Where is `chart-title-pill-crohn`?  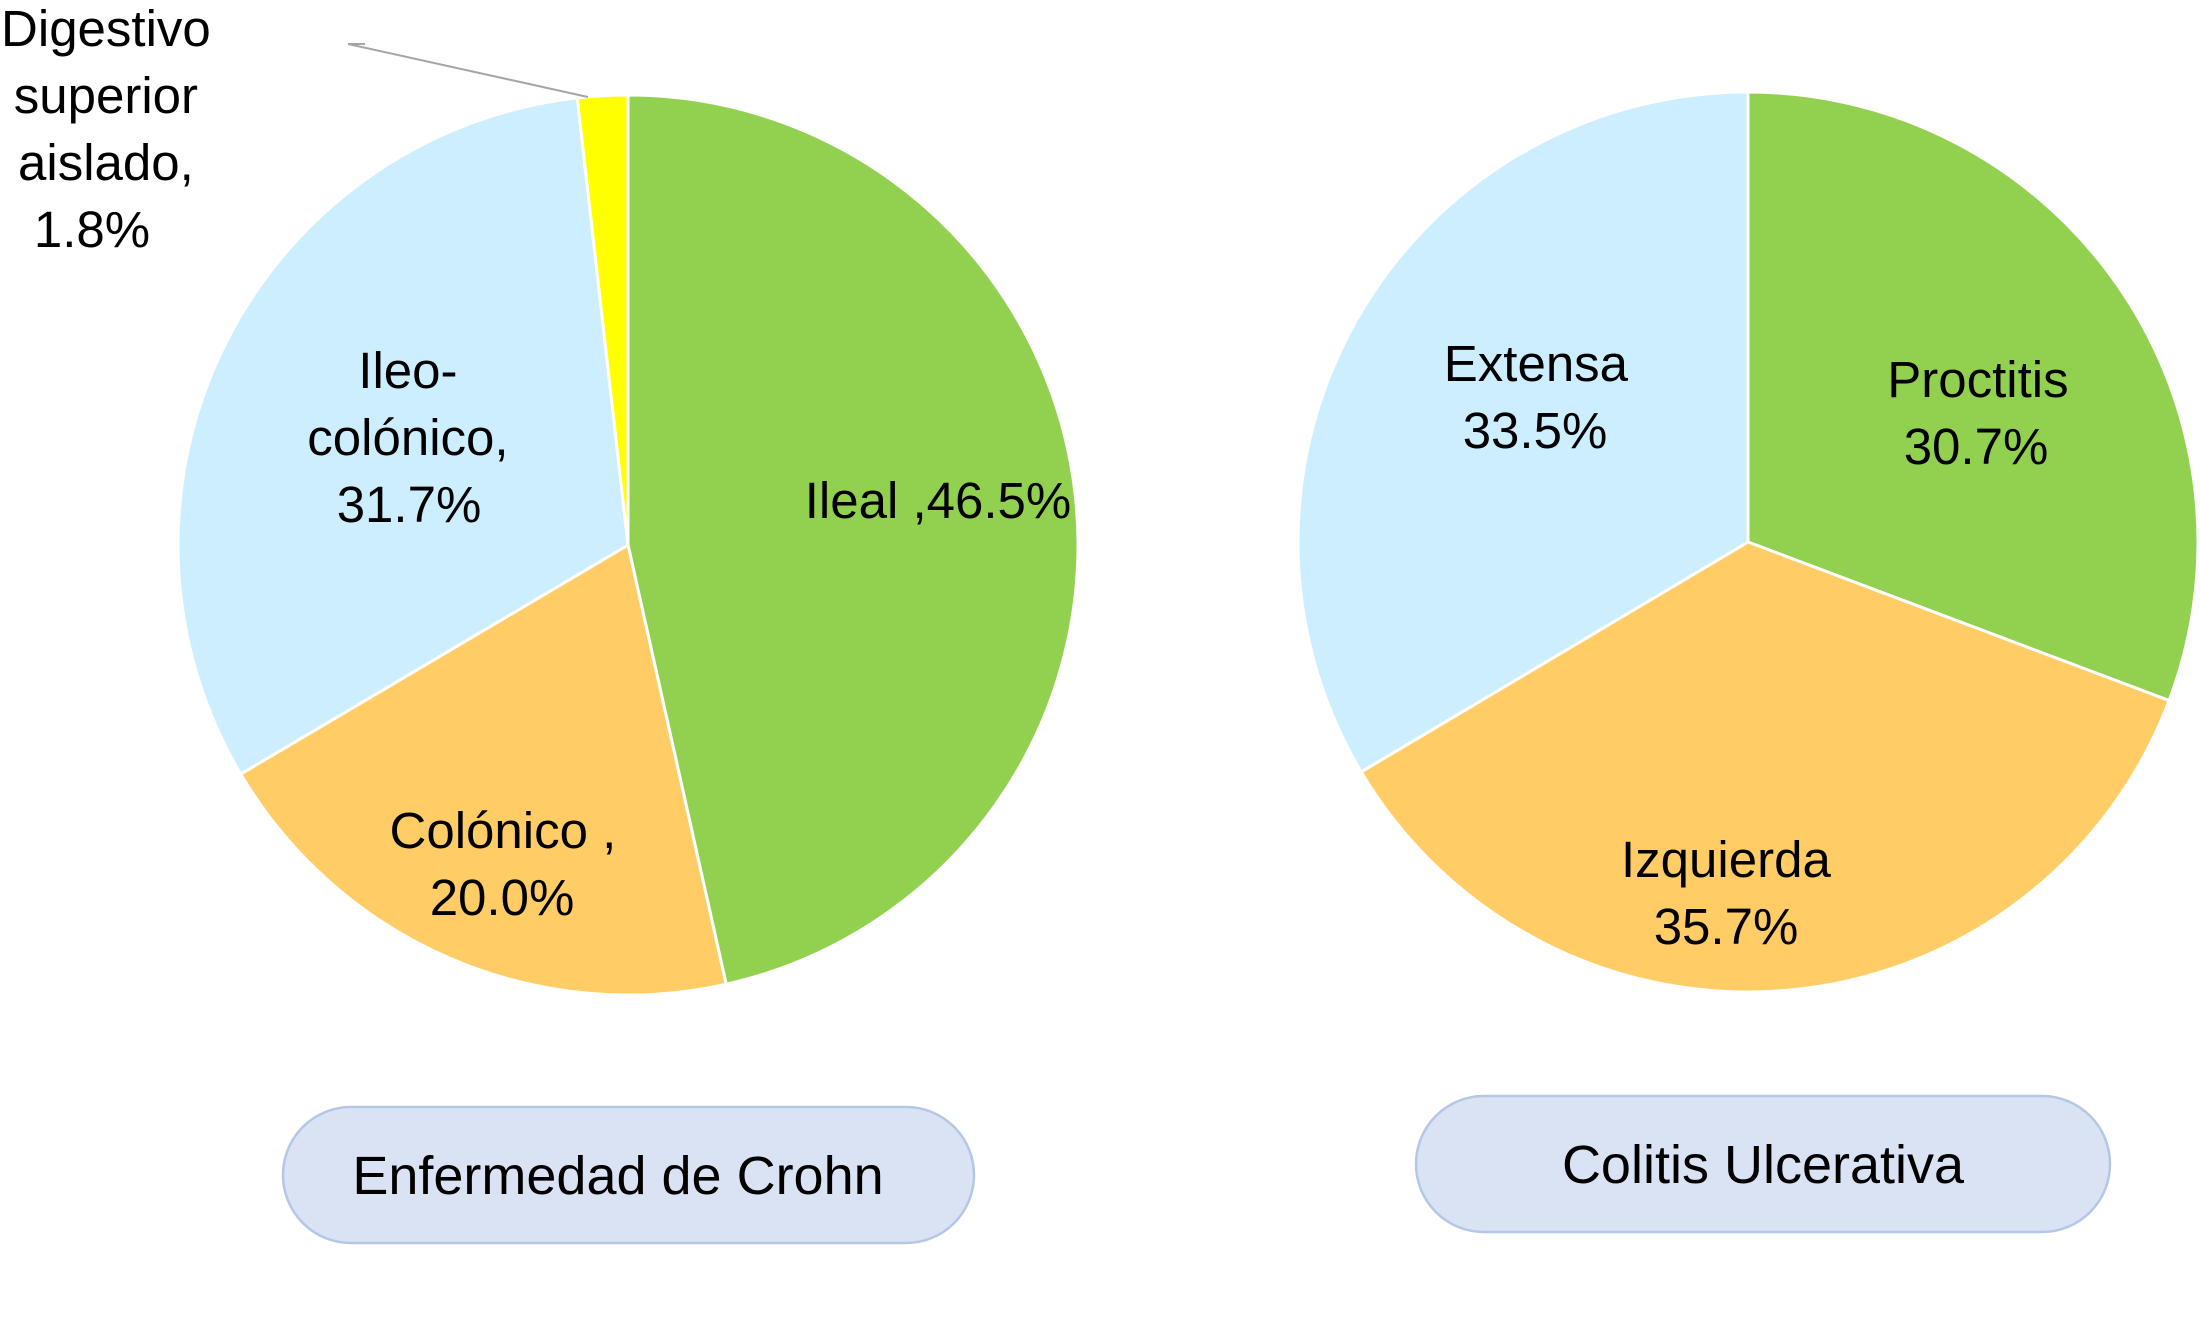
chart-title-pill-crohn is located at coordinates (628, 1175).